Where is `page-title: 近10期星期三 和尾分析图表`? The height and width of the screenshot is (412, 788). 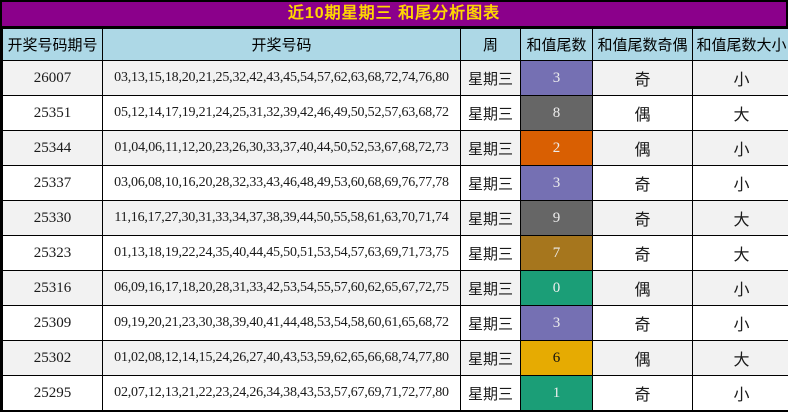 page-title: 近10期星期三 和尾分析图表 is located at coordinates (394, 15).